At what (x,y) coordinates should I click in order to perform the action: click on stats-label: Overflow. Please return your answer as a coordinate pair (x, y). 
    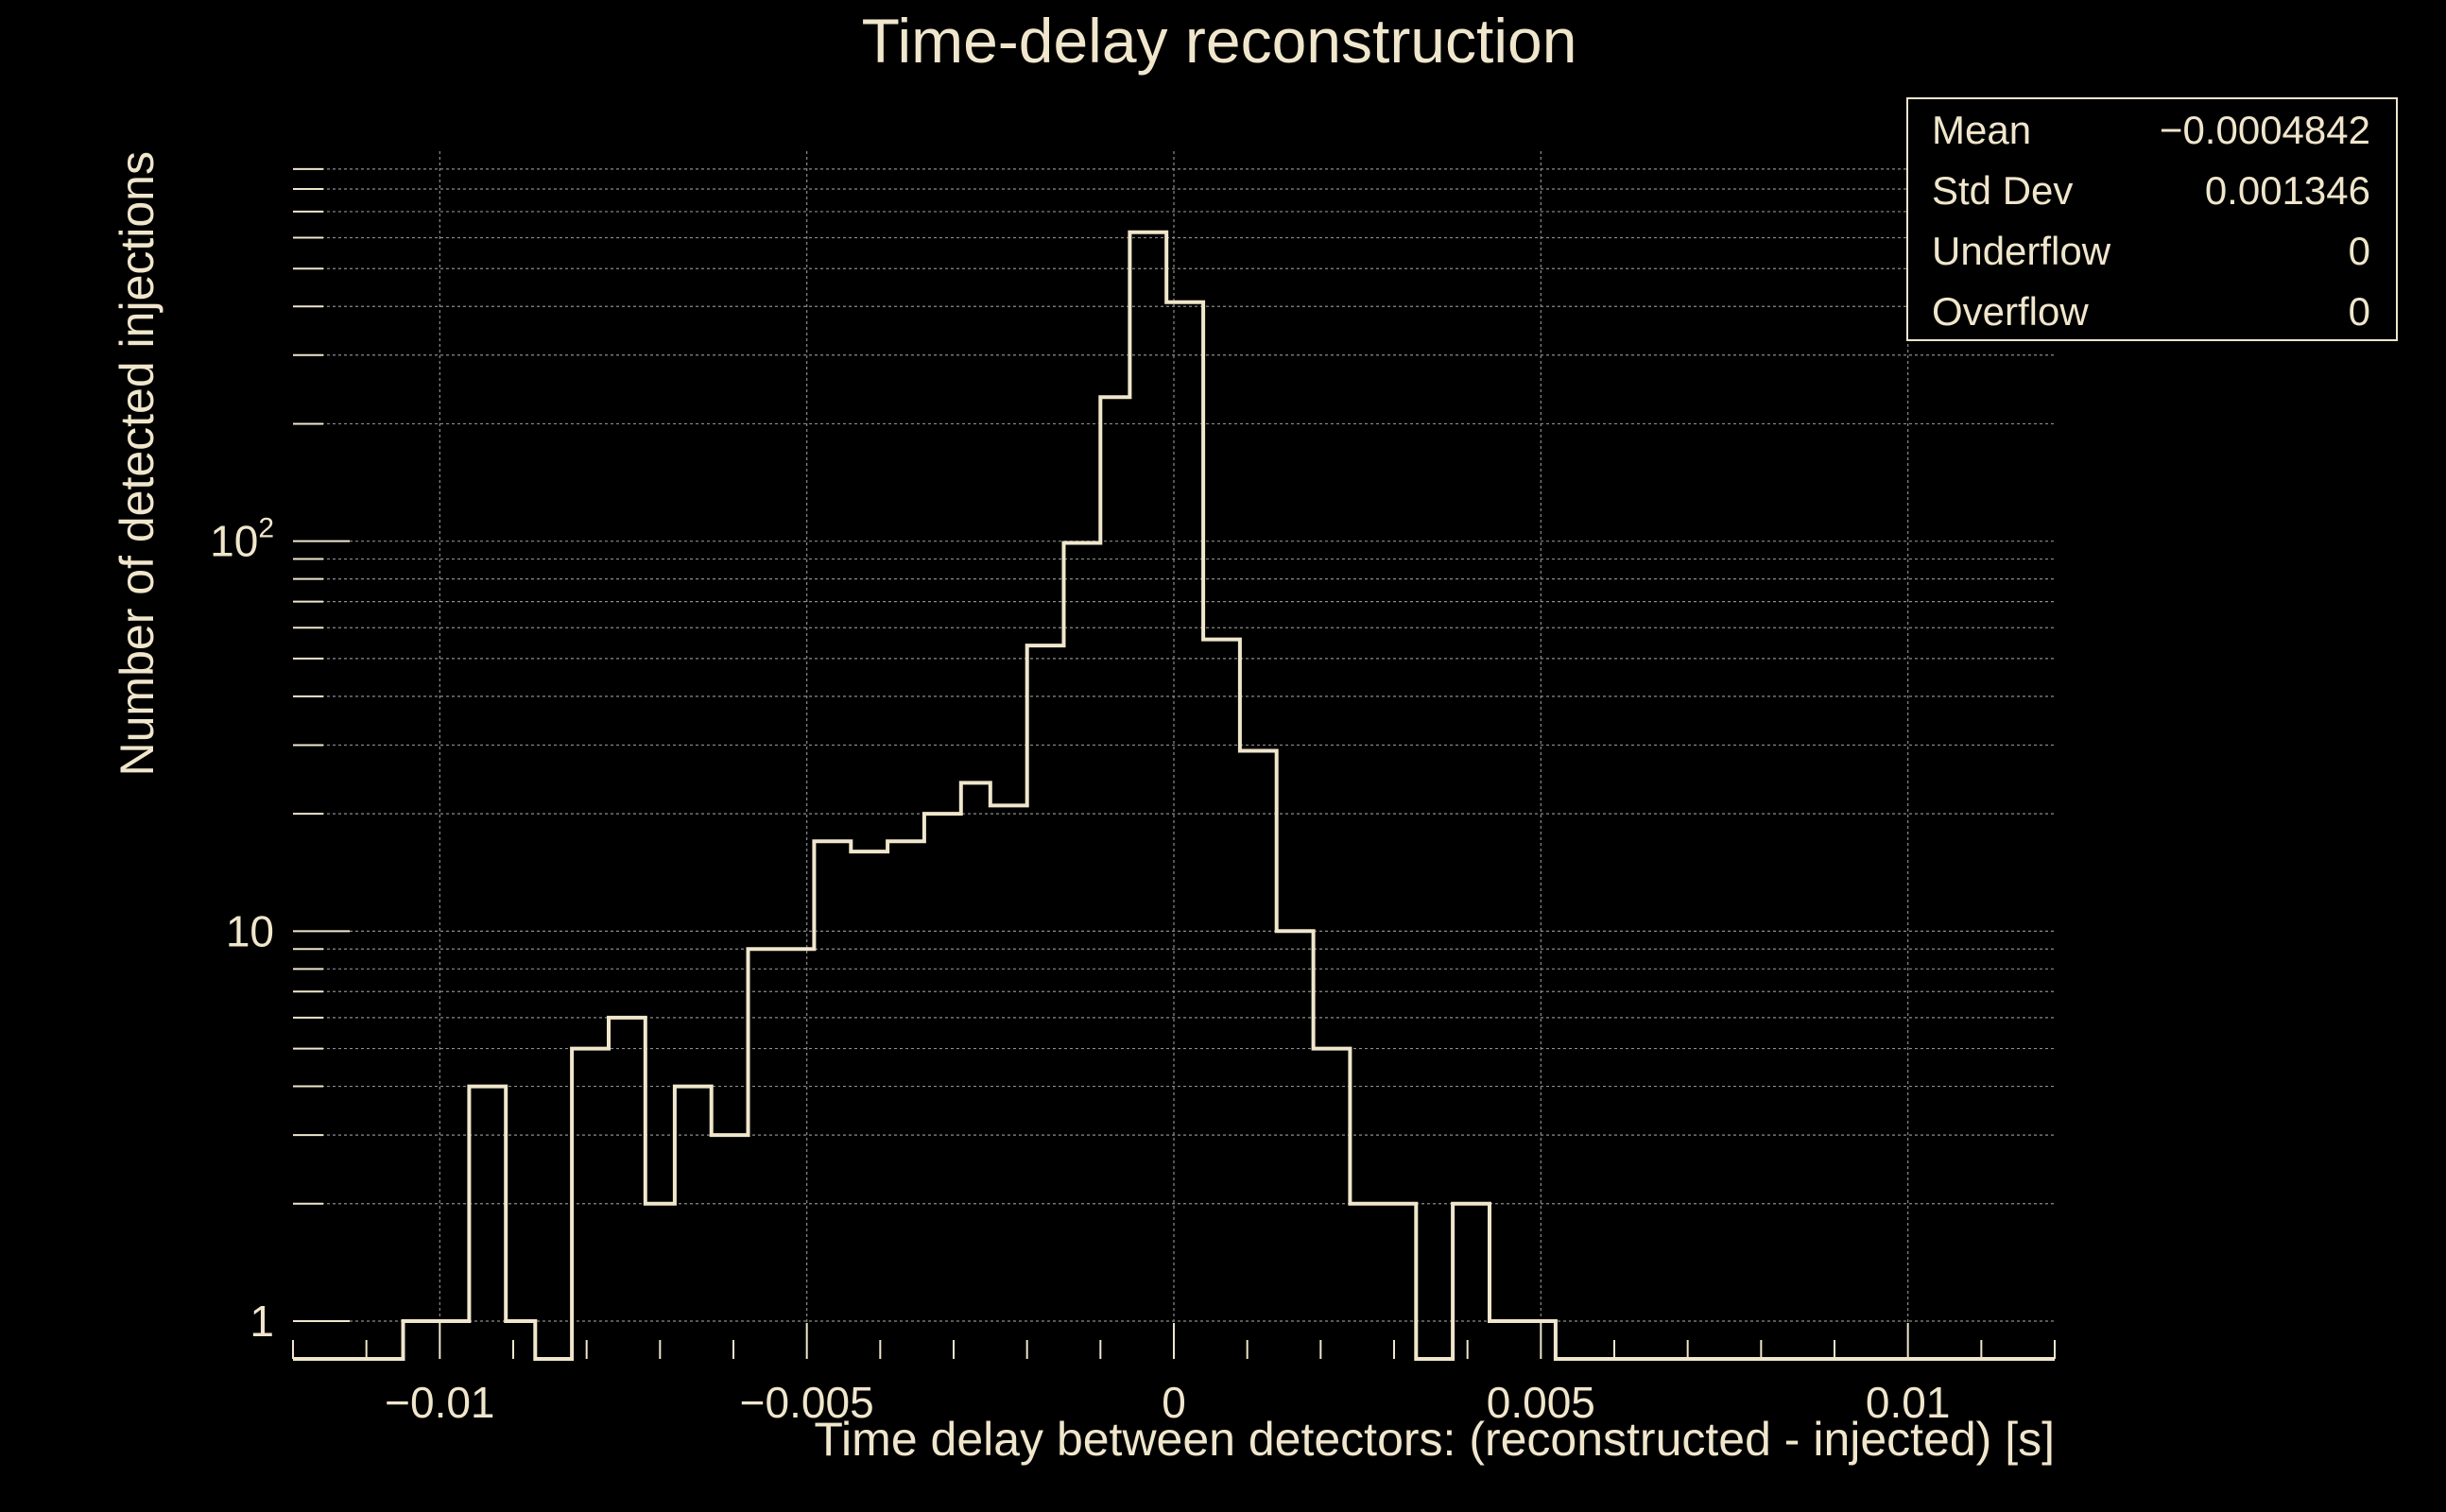
    Looking at the image, I should click on (2010, 311).